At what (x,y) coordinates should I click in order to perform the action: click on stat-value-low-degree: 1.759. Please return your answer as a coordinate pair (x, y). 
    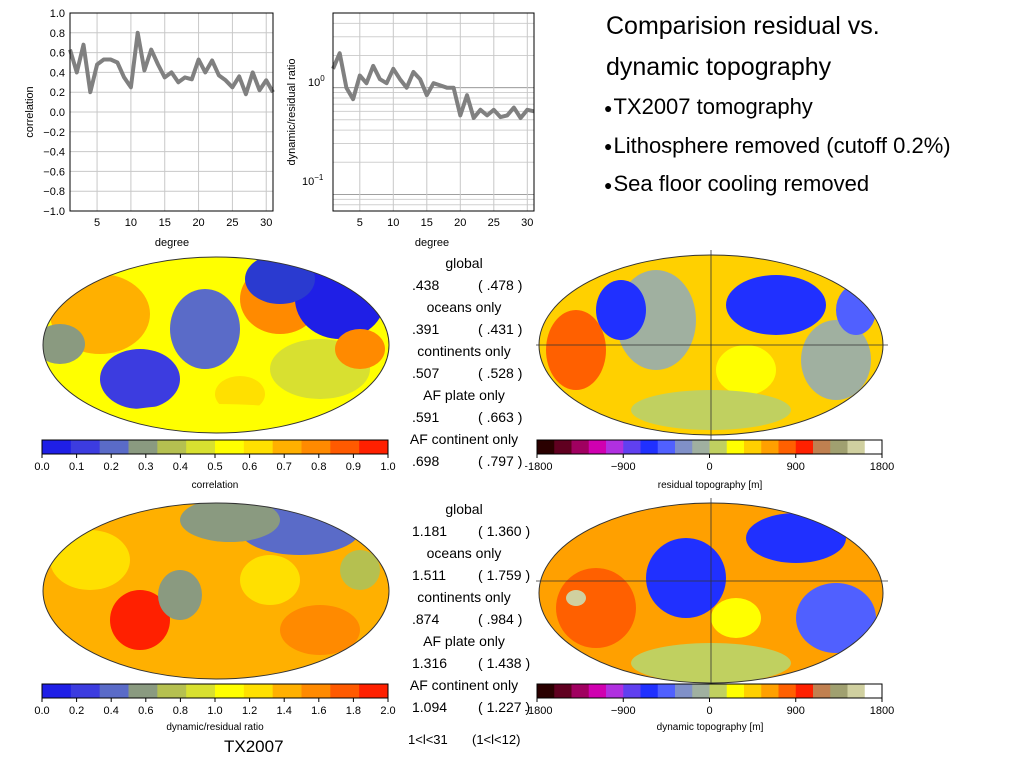
    Looking at the image, I should click on (504, 575).